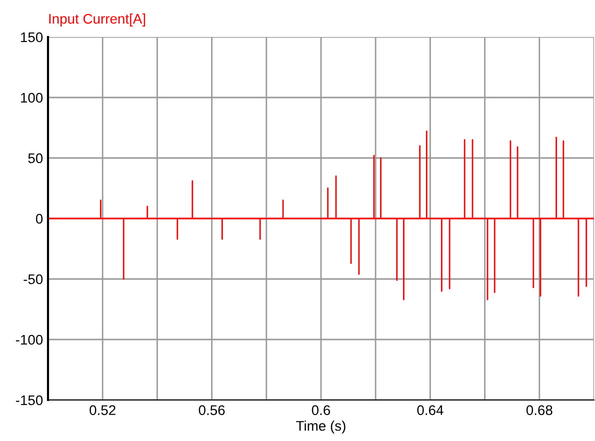 This screenshot has height=441, width=595. What do you see at coordinates (39, 219) in the screenshot?
I see `y-tick-label: 0` at bounding box center [39, 219].